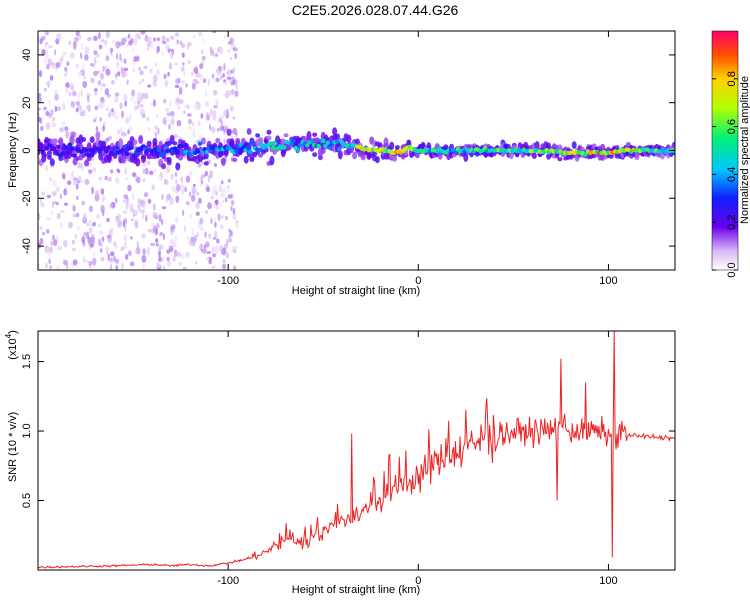 The height and width of the screenshot is (600, 750). What do you see at coordinates (228, 281) in the screenshot?
I see `x-tick-label: -100` at bounding box center [228, 281].